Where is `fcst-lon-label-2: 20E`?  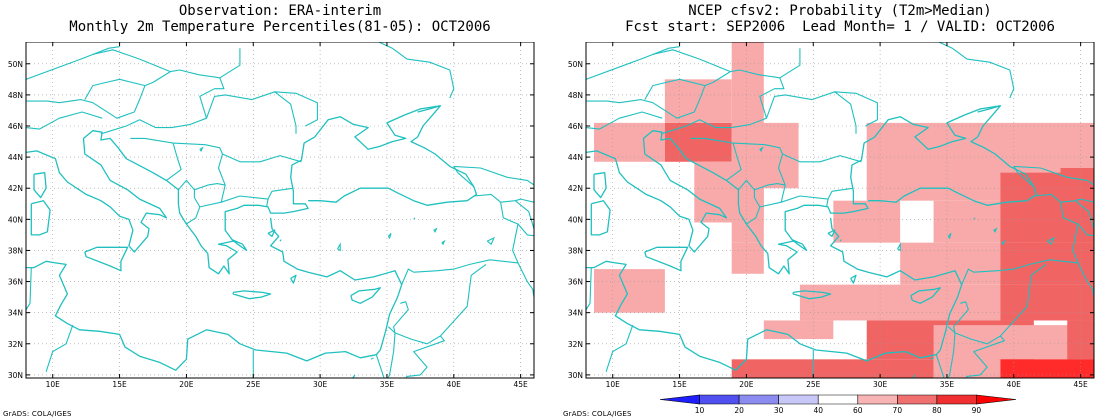 fcst-lon-label-2: 20E is located at coordinates (746, 384).